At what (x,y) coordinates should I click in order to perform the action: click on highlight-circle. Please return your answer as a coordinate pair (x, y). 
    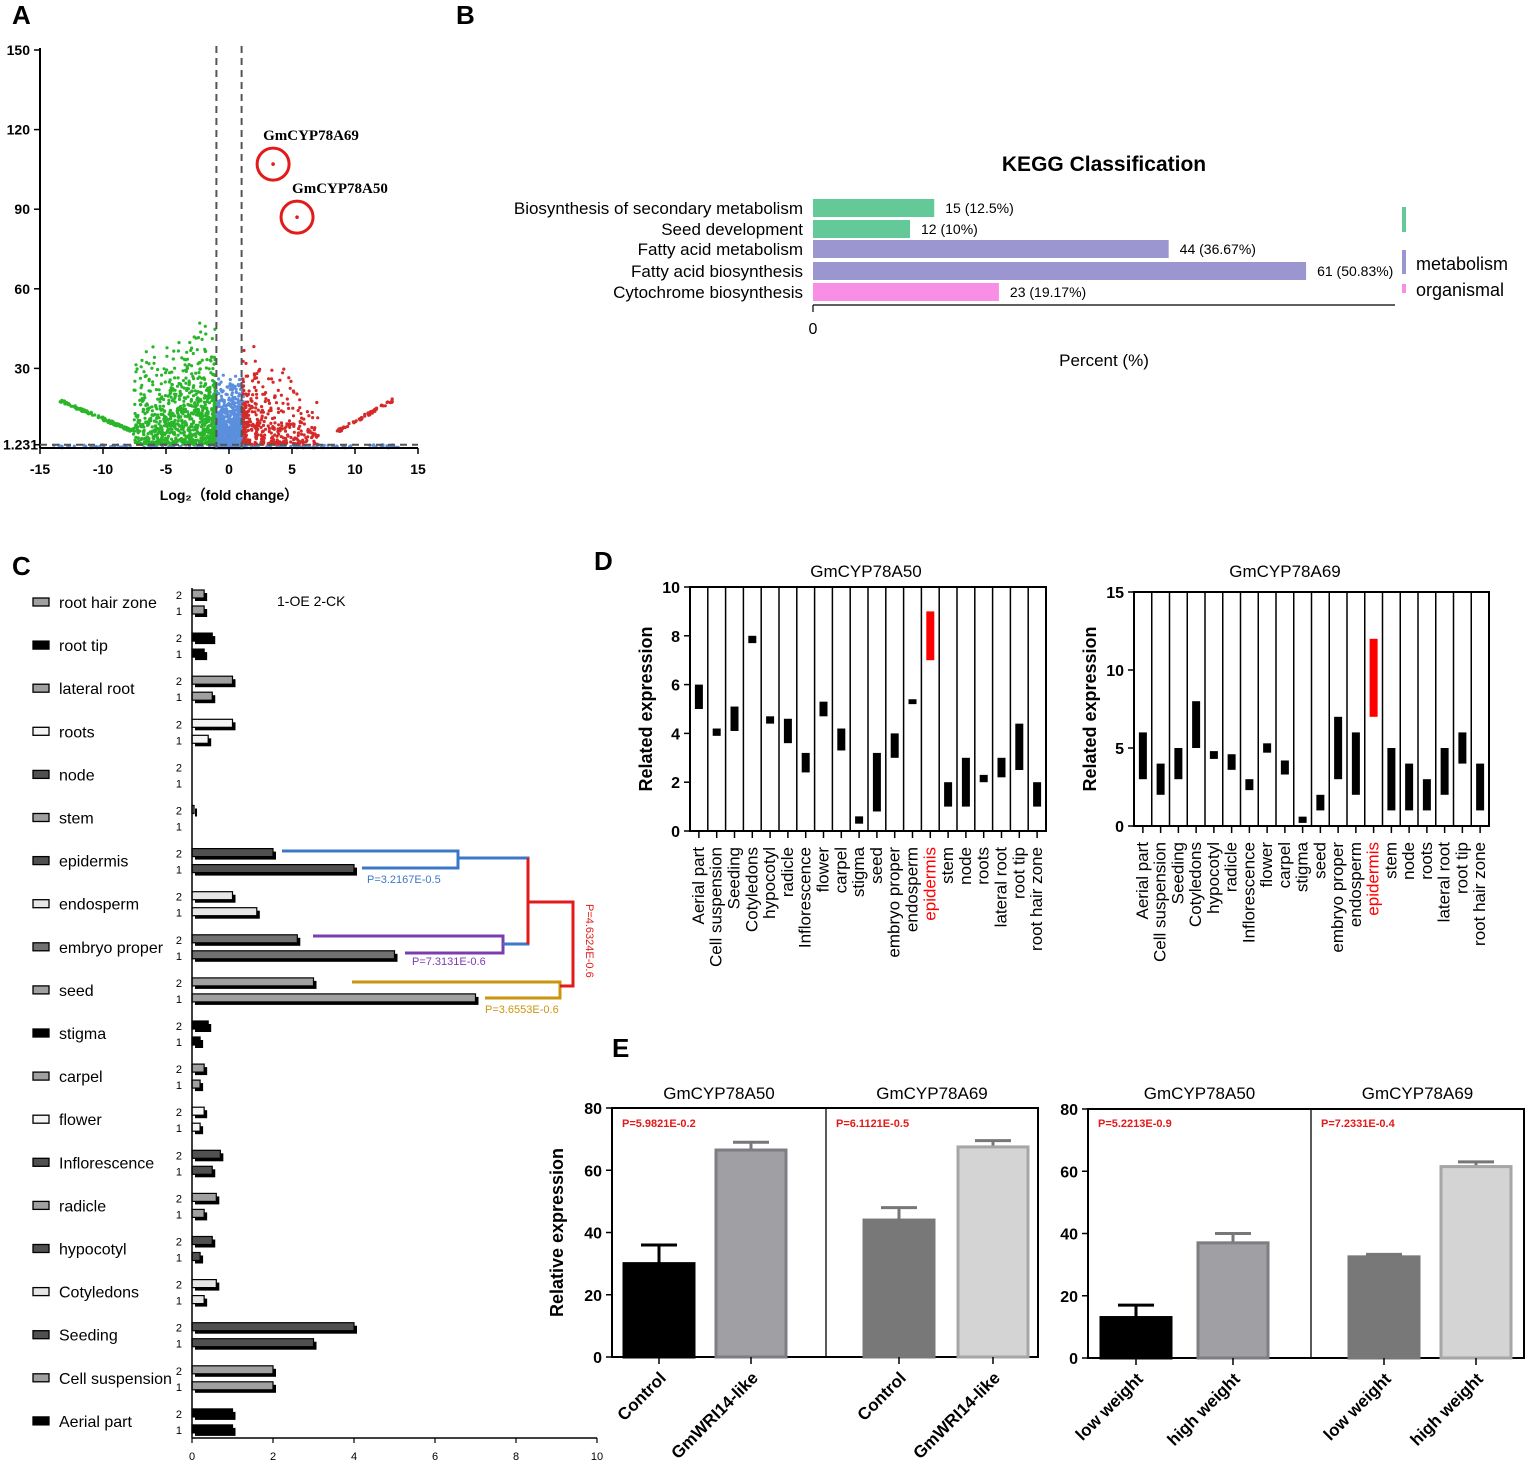
    Looking at the image, I should click on (297, 217).